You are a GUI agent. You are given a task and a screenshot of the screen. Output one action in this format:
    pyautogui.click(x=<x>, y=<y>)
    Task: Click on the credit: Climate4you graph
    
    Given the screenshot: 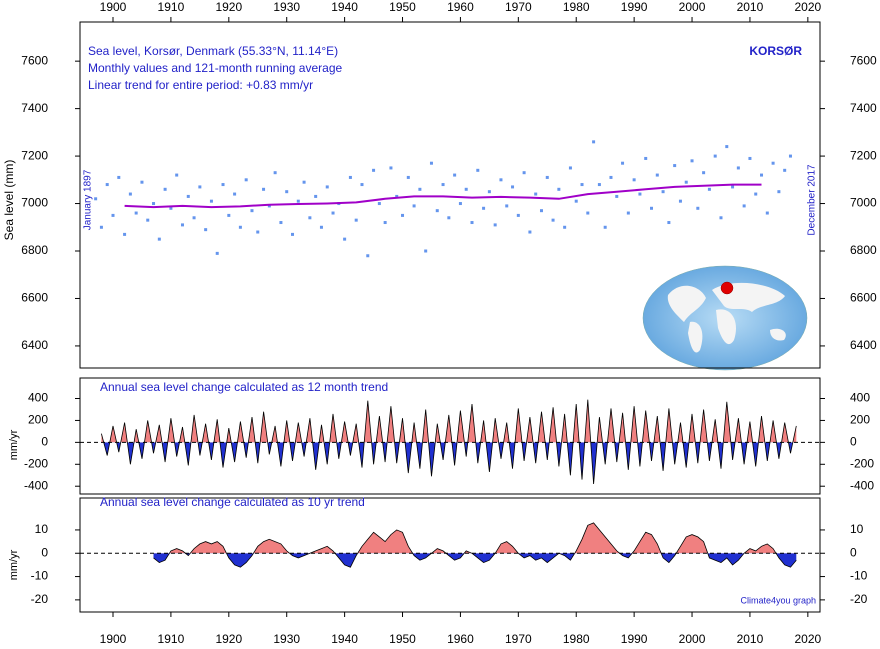 What is the action you would take?
    pyautogui.click(x=778, y=600)
    